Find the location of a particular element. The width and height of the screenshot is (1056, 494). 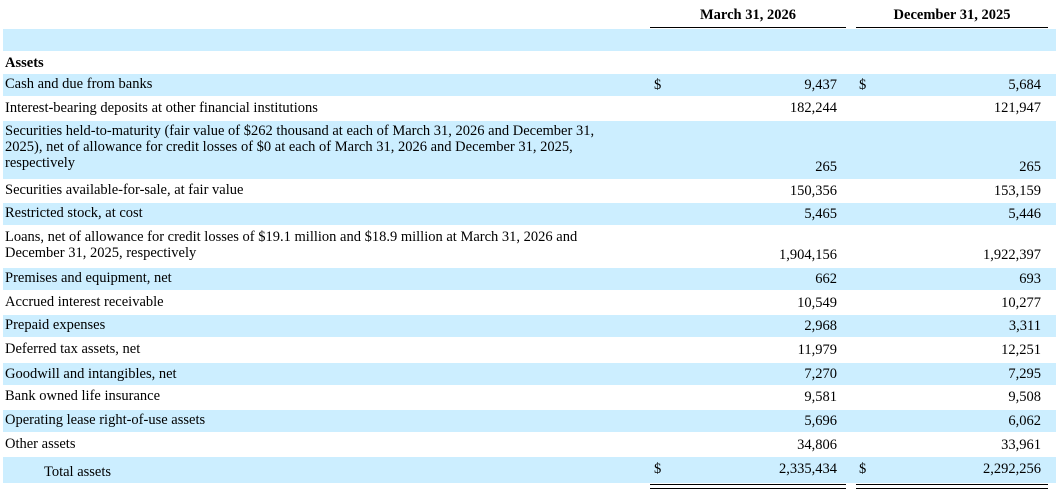

value-december-2025: 12,251 is located at coordinates (1021, 350).